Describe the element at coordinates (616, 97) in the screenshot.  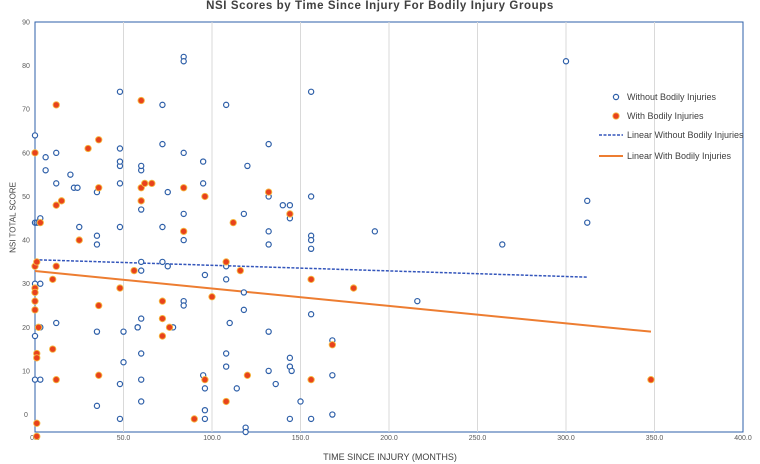
I see `legend-marker-without-bodily-injuries` at that location.